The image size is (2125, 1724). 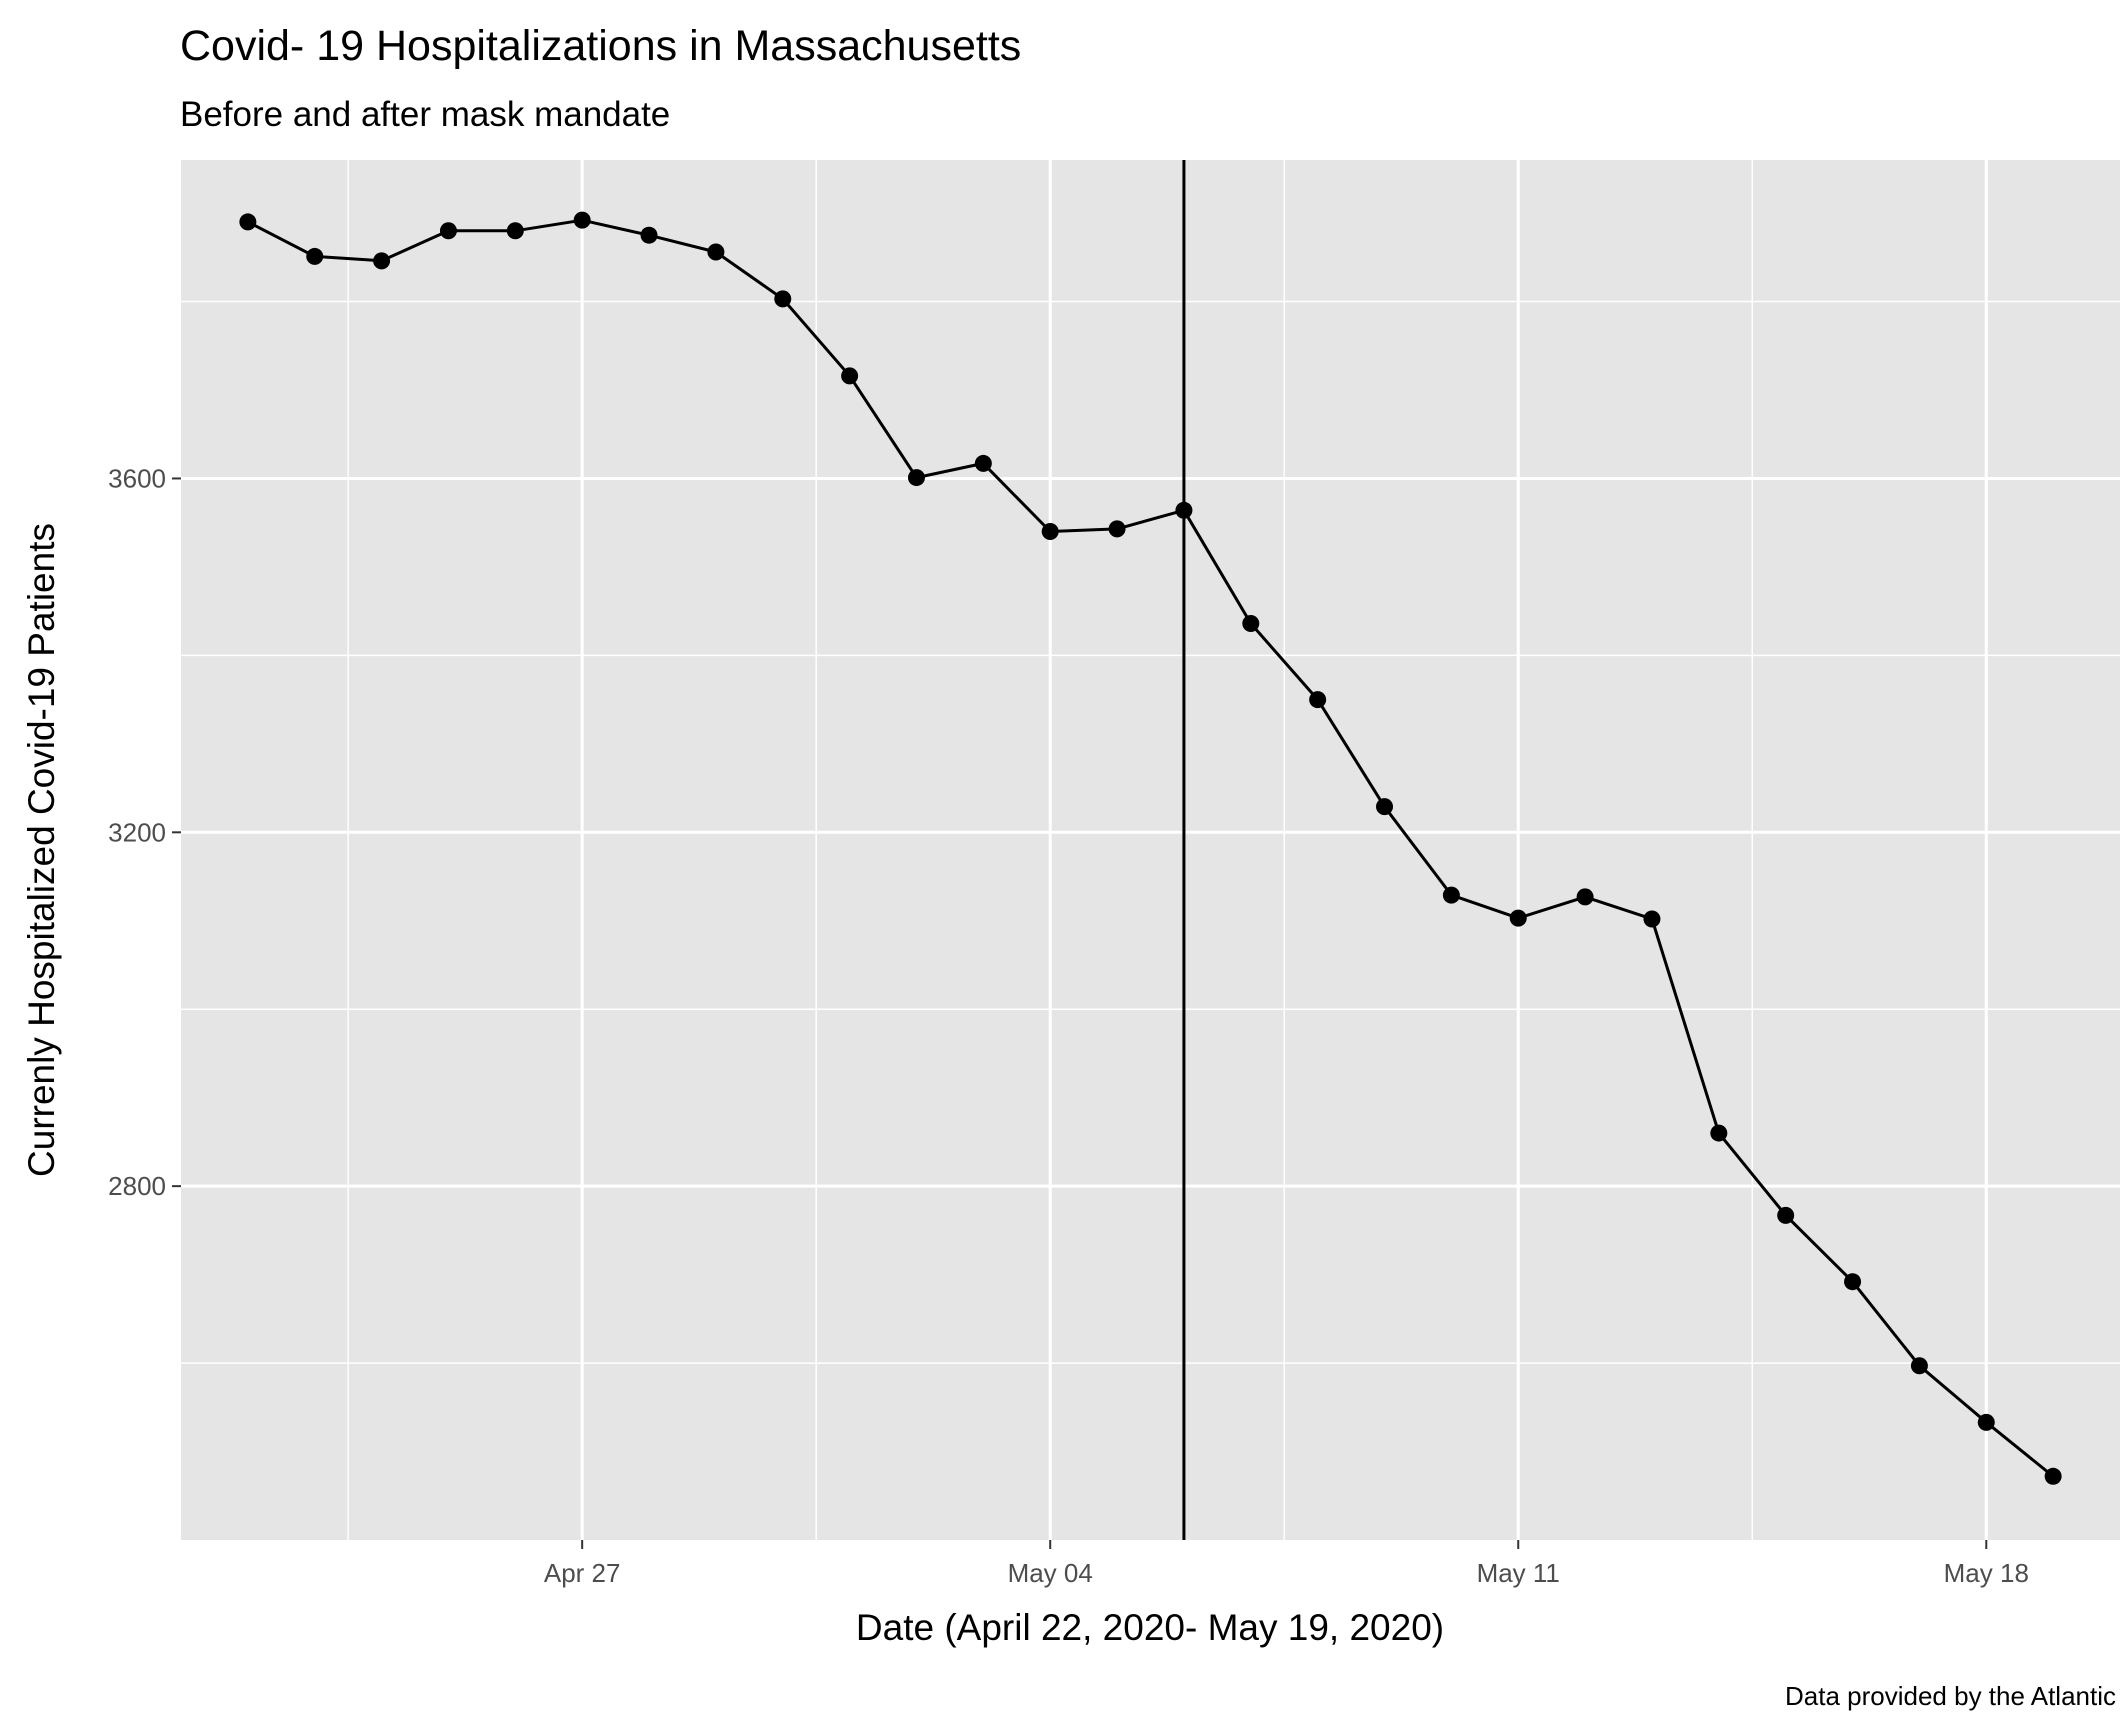 I want to click on x-axis-title: Date (April 22, 2020- May 19, 2020), so click(x=1150, y=1627).